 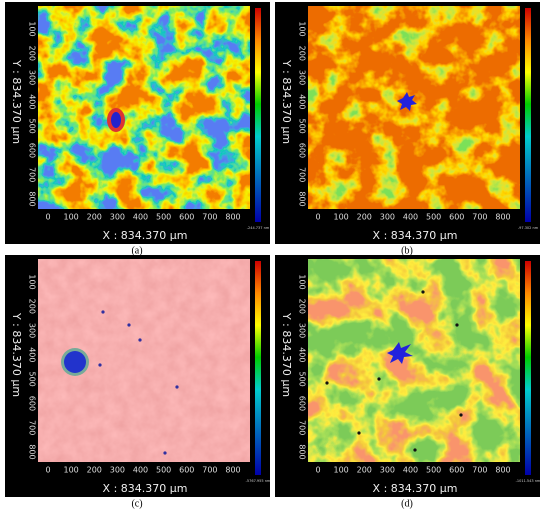 What do you see at coordinates (528, 228) in the screenshot?
I see `scale-min: -97.302 nm` at bounding box center [528, 228].